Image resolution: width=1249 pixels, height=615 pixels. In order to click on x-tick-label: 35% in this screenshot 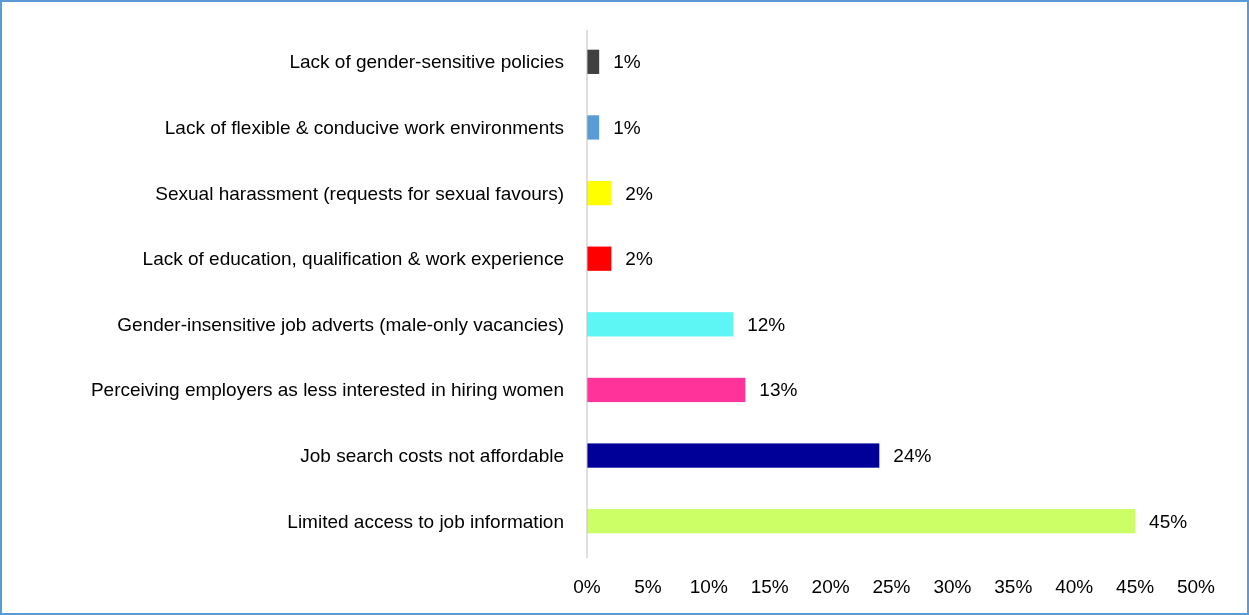, I will do `click(1013, 586)`.